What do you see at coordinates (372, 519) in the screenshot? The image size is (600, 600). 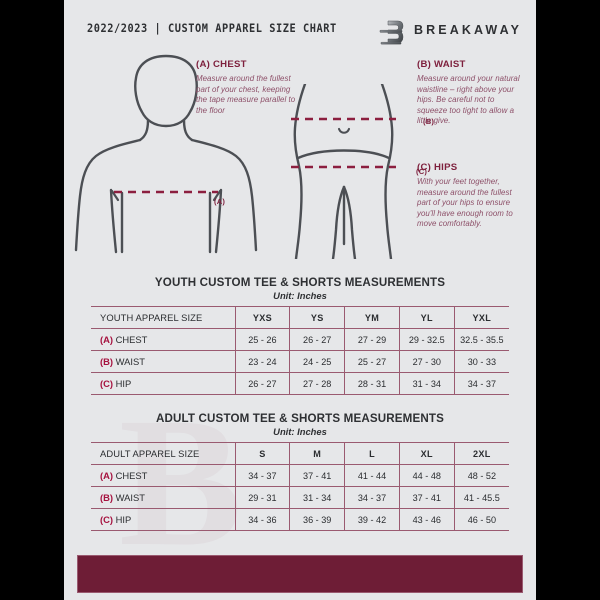 I see `adult-cell-2-2: 39 - 42` at bounding box center [372, 519].